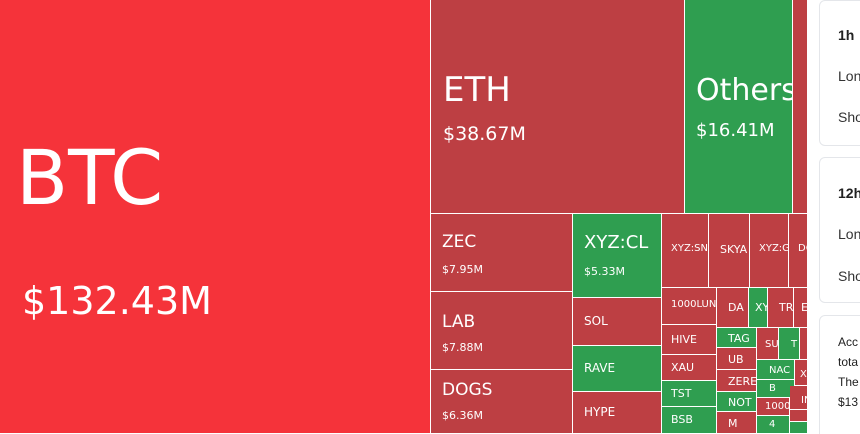 This screenshot has width=860, height=434. What do you see at coordinates (735, 130) in the screenshot?
I see `tile-value: $16.41M` at bounding box center [735, 130].